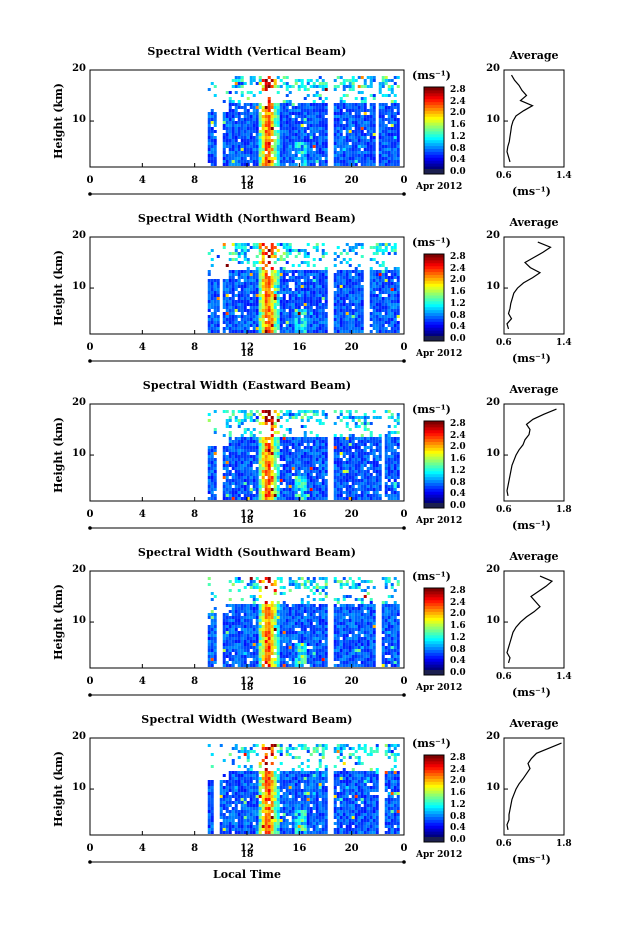 This screenshot has height=929, width=624. Describe the element at coordinates (299, 180) in the screenshot. I see `x-tick-label: 16` at that location.